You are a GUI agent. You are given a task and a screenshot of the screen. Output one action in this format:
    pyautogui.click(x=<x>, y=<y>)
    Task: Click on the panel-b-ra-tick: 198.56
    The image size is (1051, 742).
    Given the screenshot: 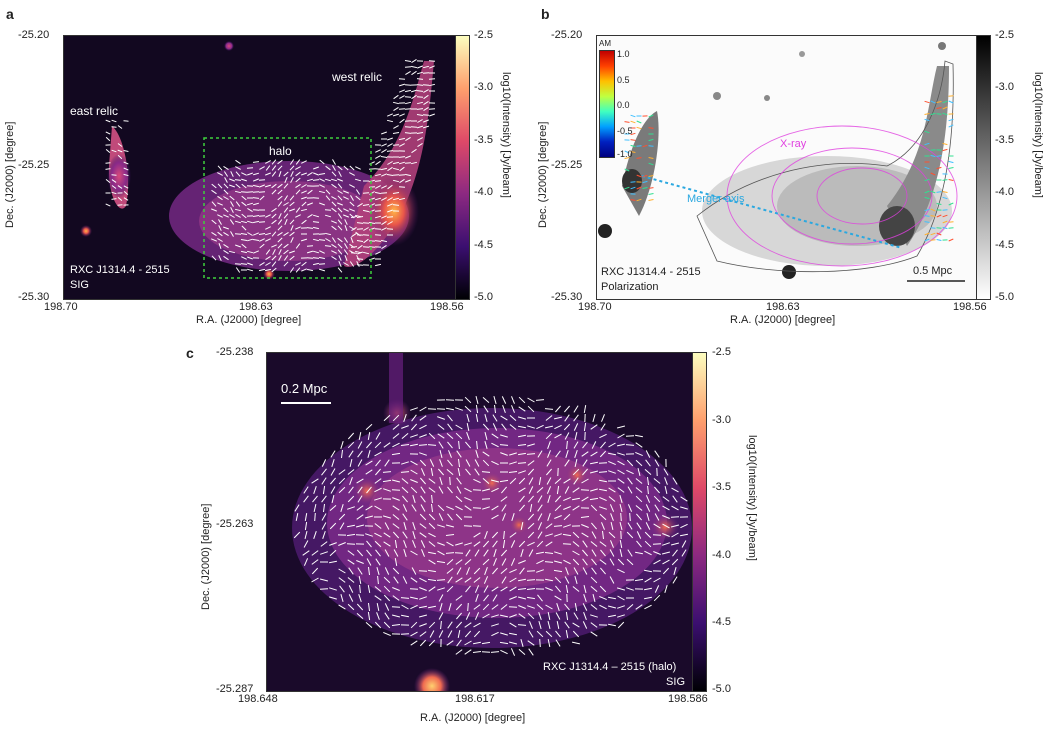 What is the action you would take?
    pyautogui.click(x=970, y=307)
    